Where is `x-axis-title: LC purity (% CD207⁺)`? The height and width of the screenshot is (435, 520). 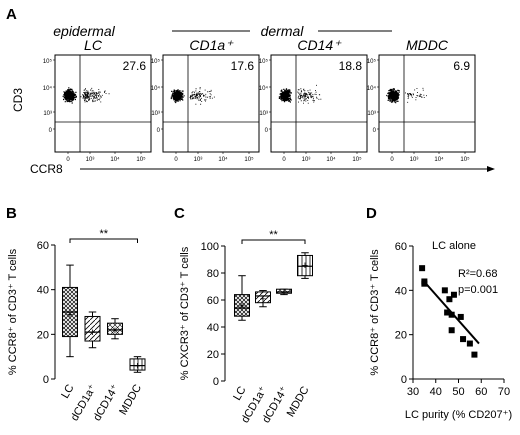
x-axis-title: LC purity (% CD207⁺) is located at coordinates (458, 415).